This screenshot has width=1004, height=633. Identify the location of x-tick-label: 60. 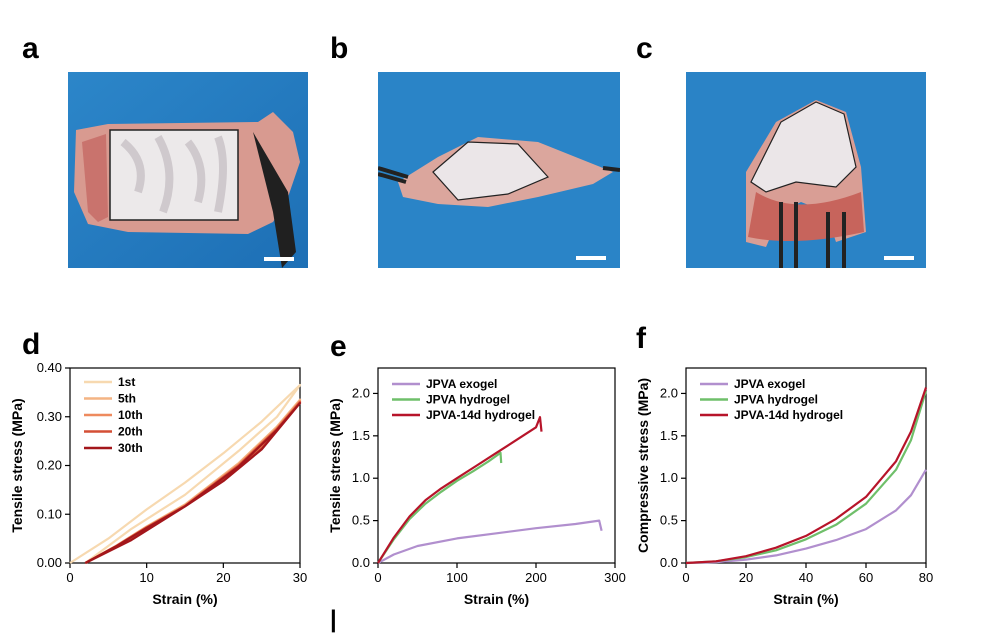
(866, 577).